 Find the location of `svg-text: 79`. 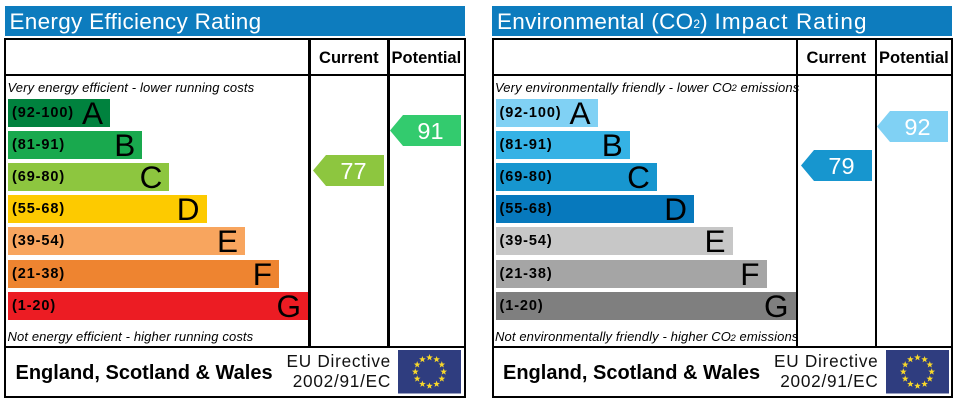

svg-text: 79 is located at coordinates (841, 166).